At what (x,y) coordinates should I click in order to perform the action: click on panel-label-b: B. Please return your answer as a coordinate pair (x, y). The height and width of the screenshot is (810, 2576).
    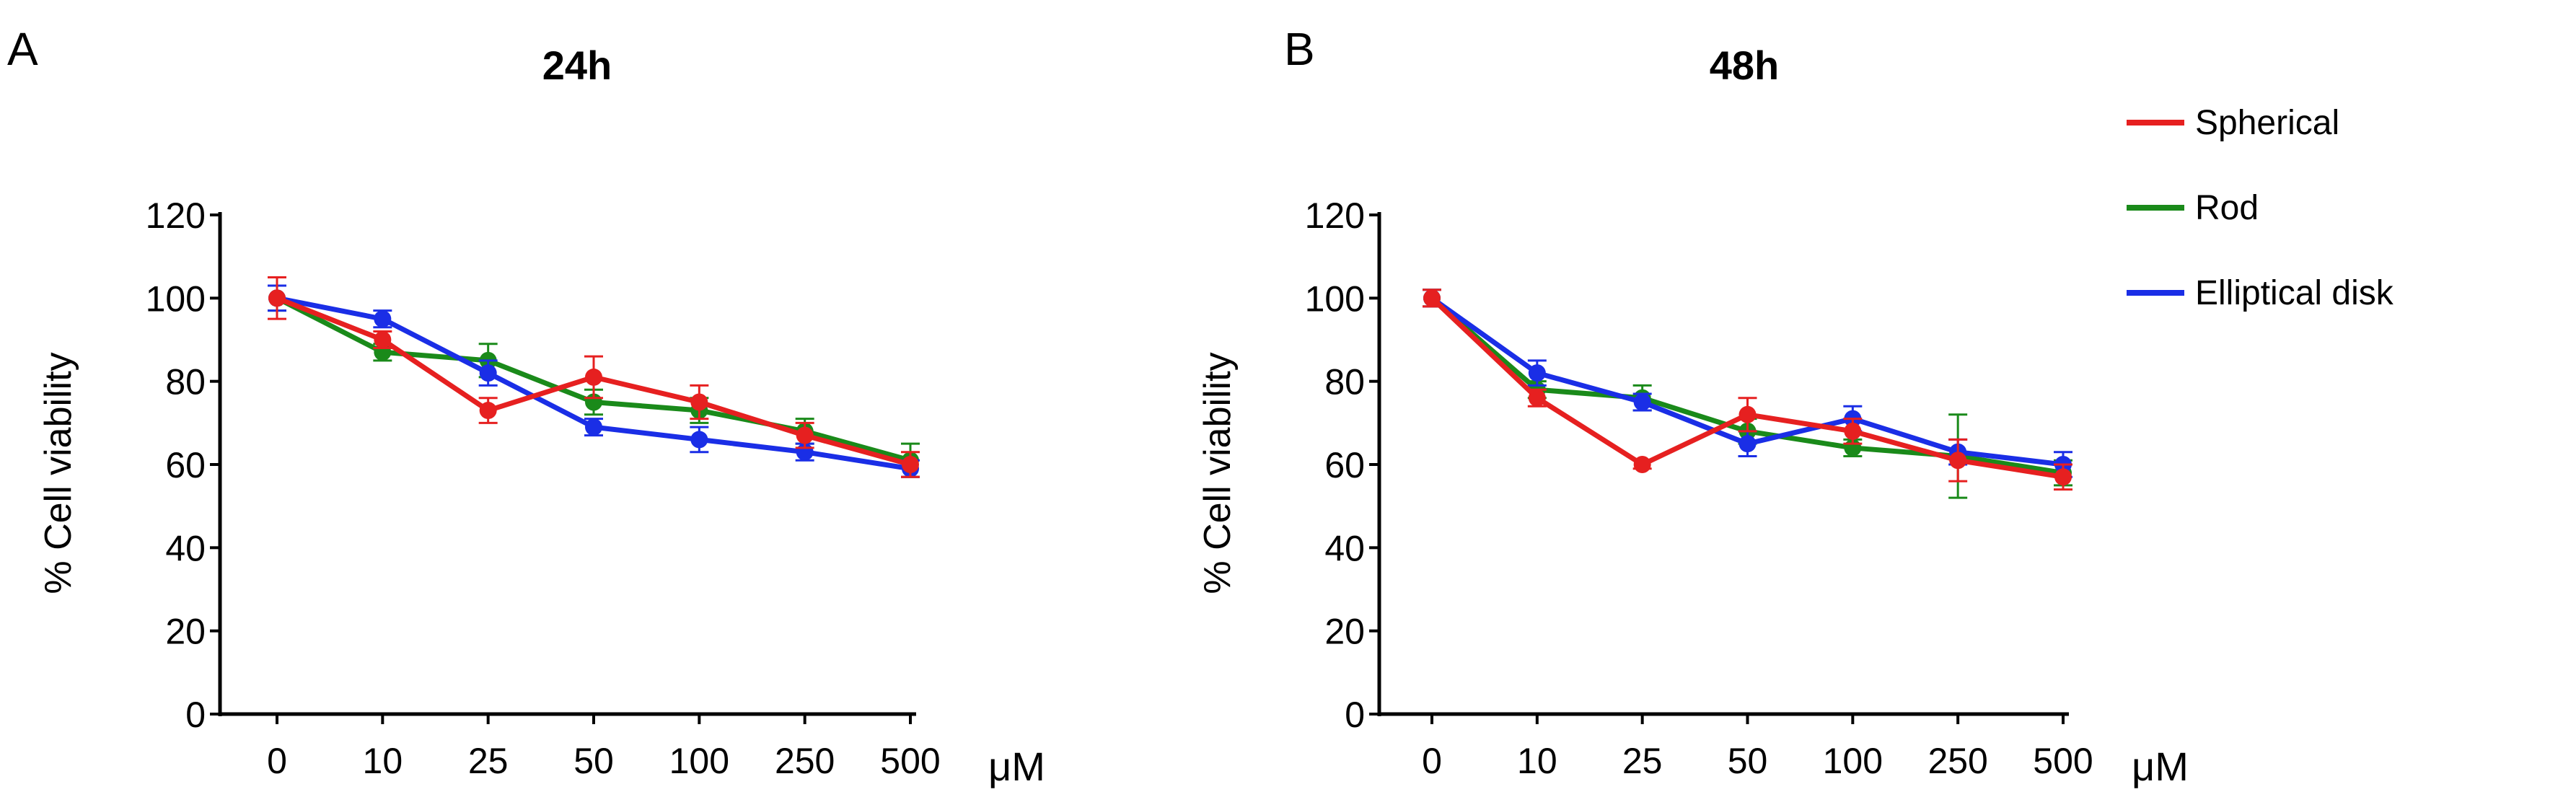
    Looking at the image, I should click on (1299, 49).